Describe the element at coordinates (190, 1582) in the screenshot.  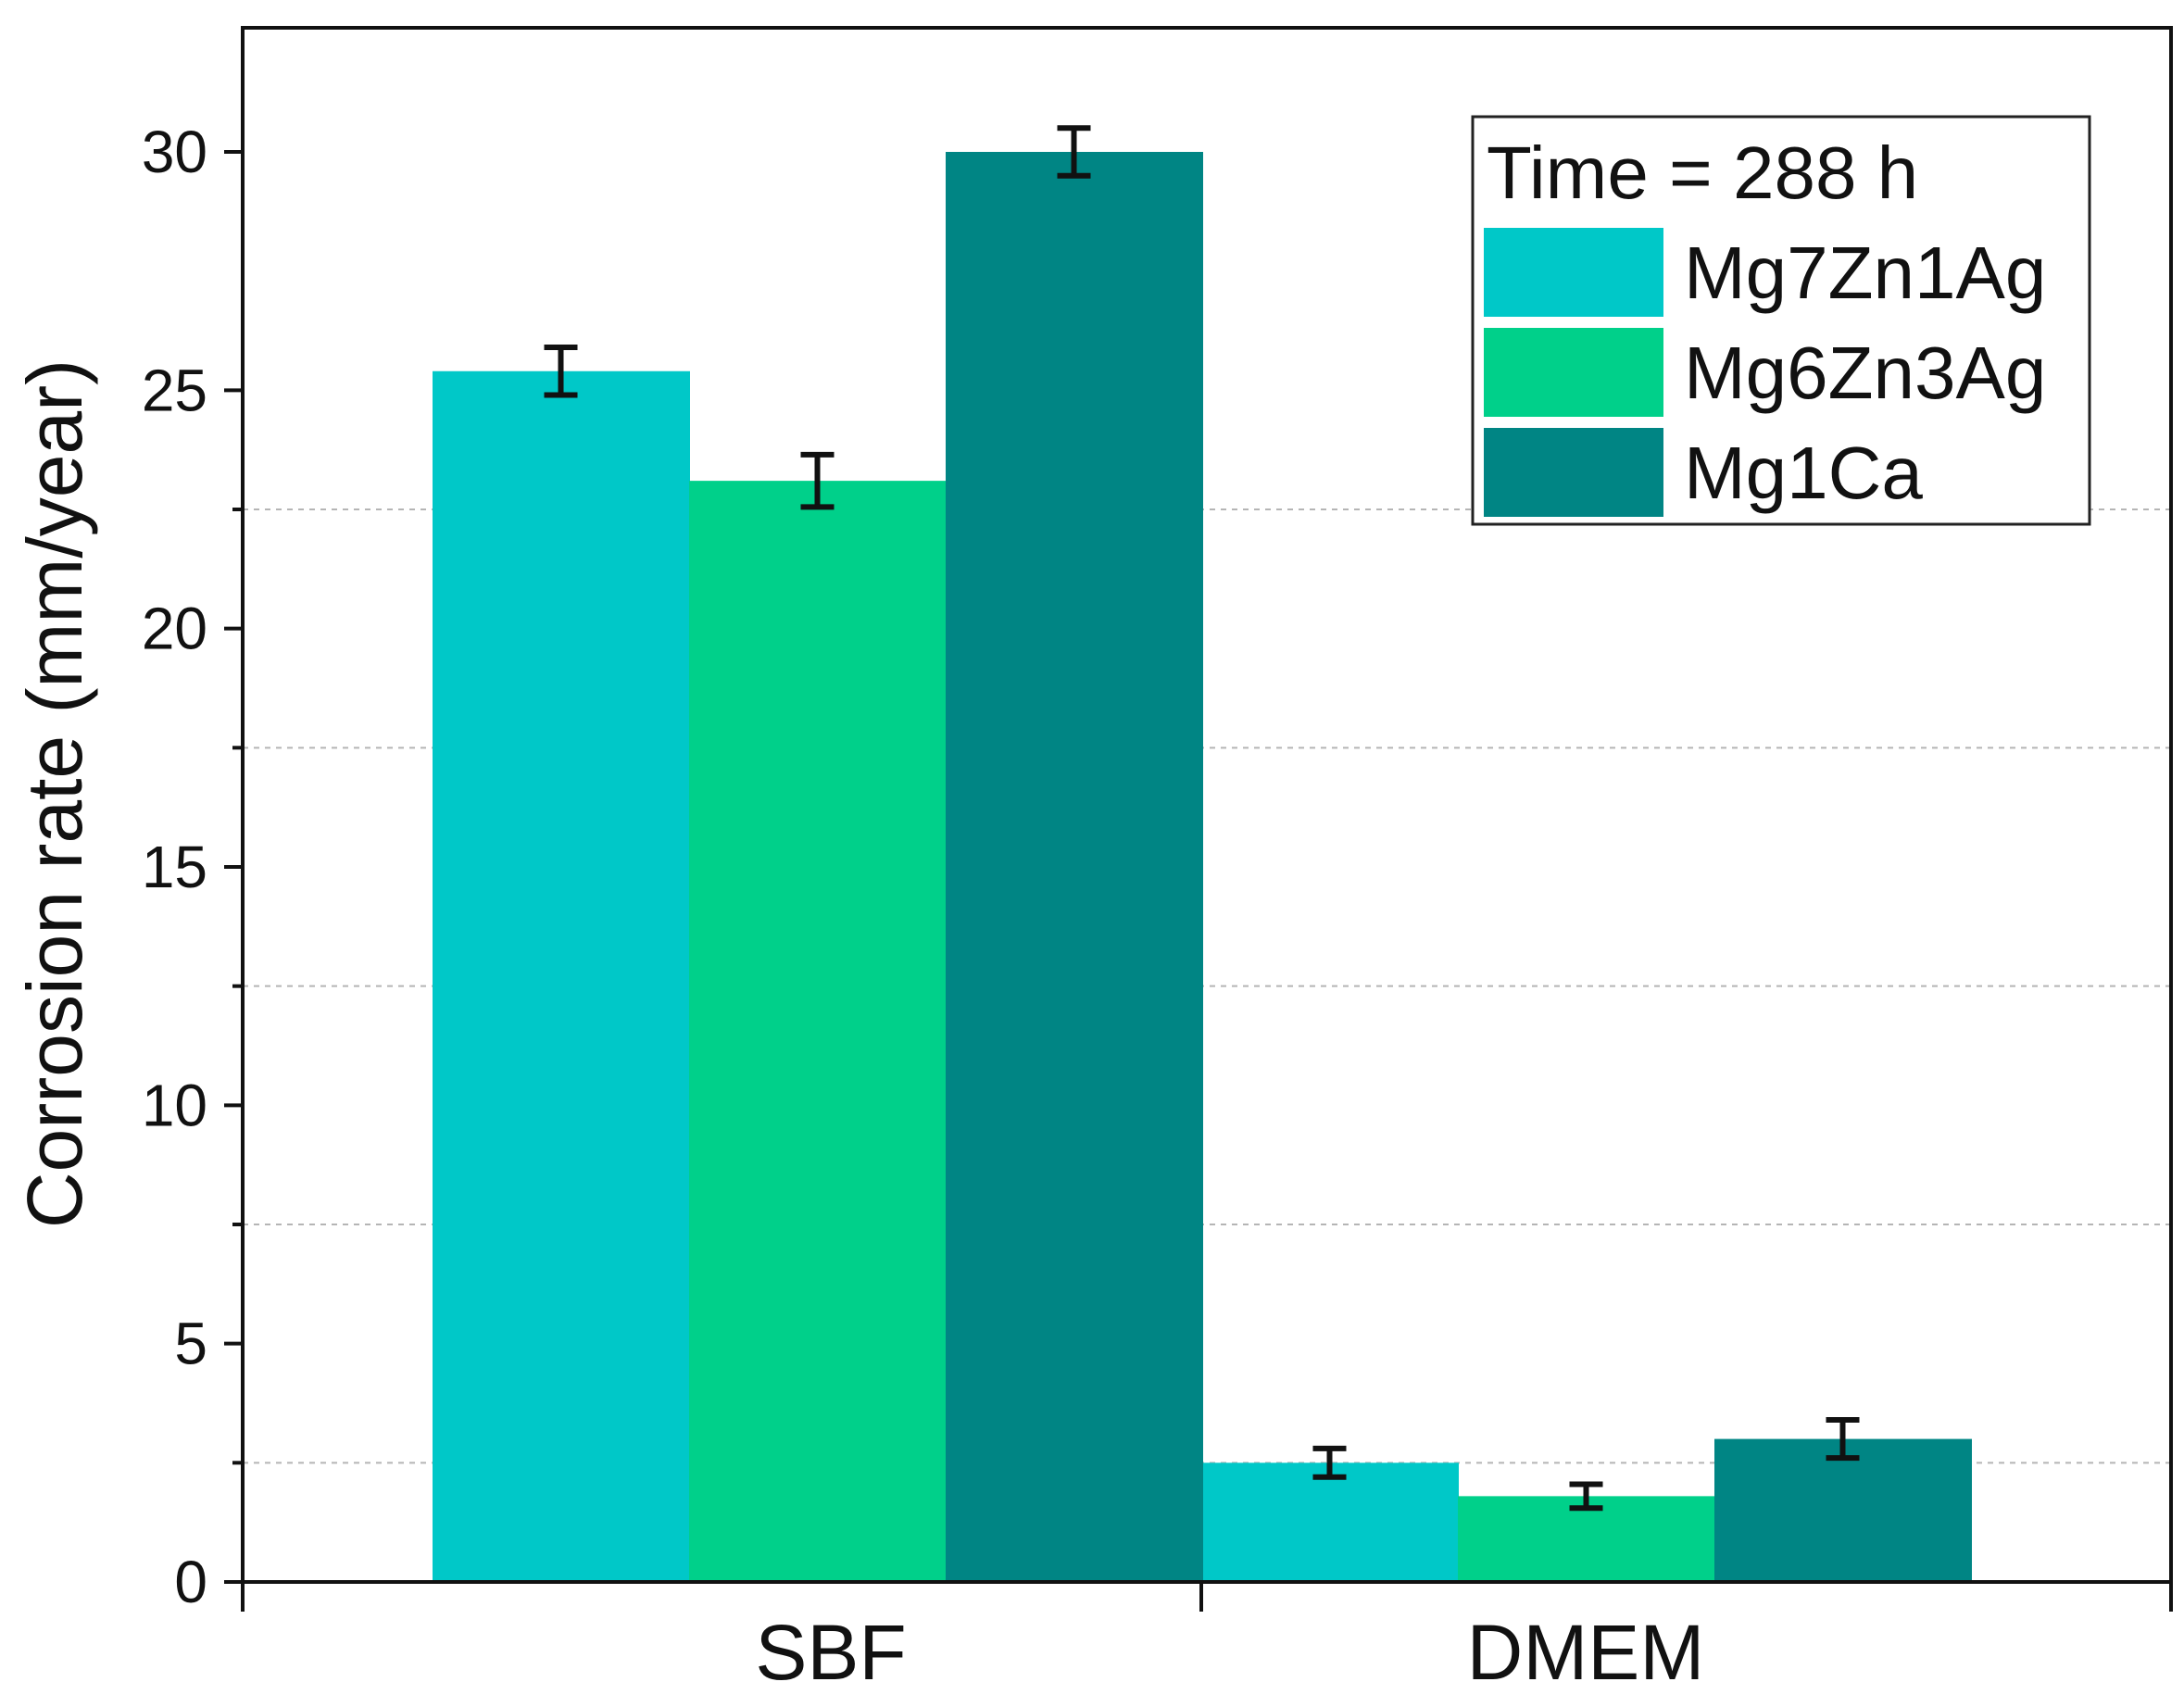
I see `y-tick-label: 0` at that location.